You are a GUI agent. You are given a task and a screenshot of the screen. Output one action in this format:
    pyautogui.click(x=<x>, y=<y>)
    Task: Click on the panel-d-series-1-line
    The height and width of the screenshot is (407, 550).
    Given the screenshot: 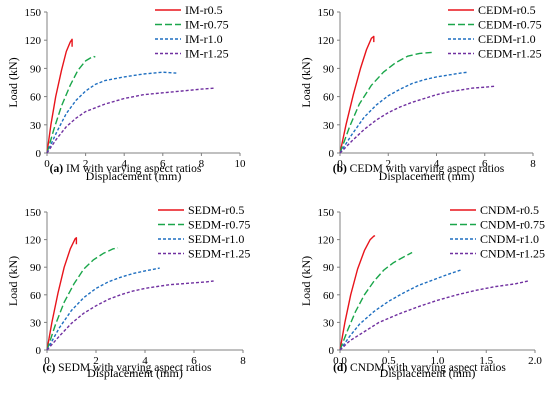 What is the action you would take?
    pyautogui.click(x=357, y=293)
    